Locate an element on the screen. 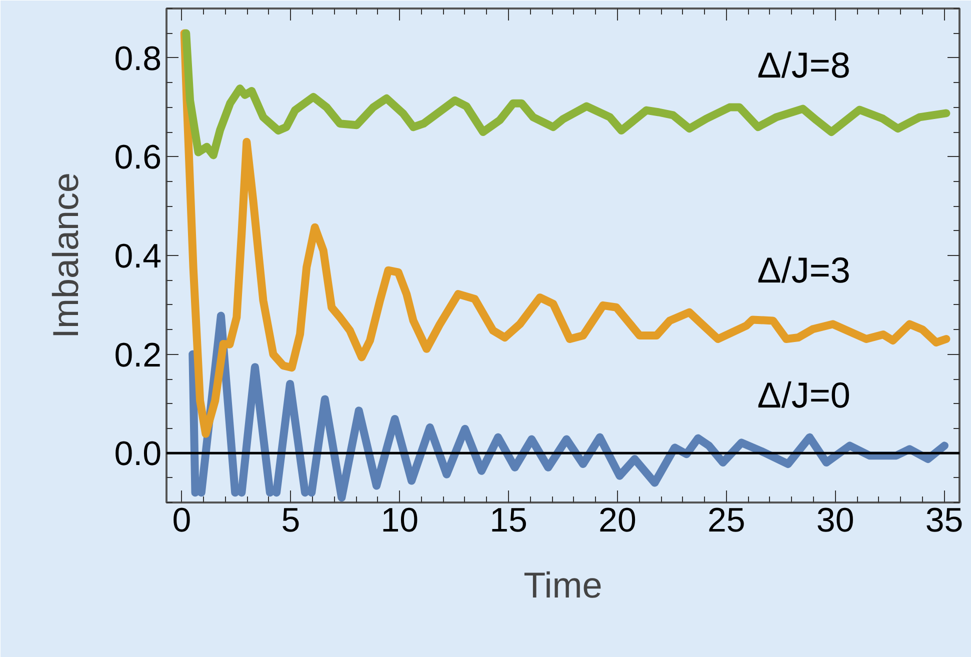 This screenshot has width=971, height=657. y-tick-label: 0.4 is located at coordinates (138, 257).